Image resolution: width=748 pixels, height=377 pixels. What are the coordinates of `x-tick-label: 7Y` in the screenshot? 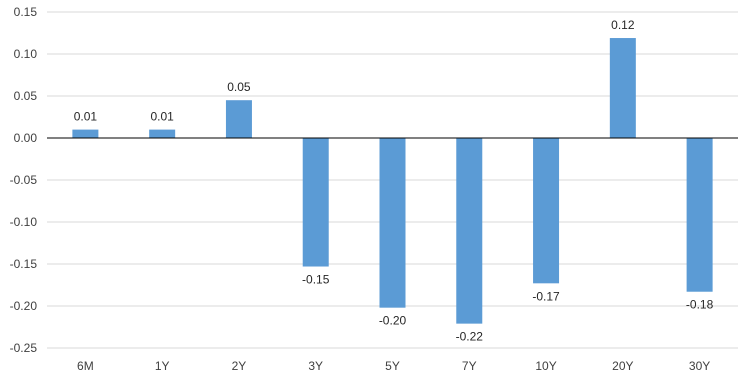 It's located at (469, 366).